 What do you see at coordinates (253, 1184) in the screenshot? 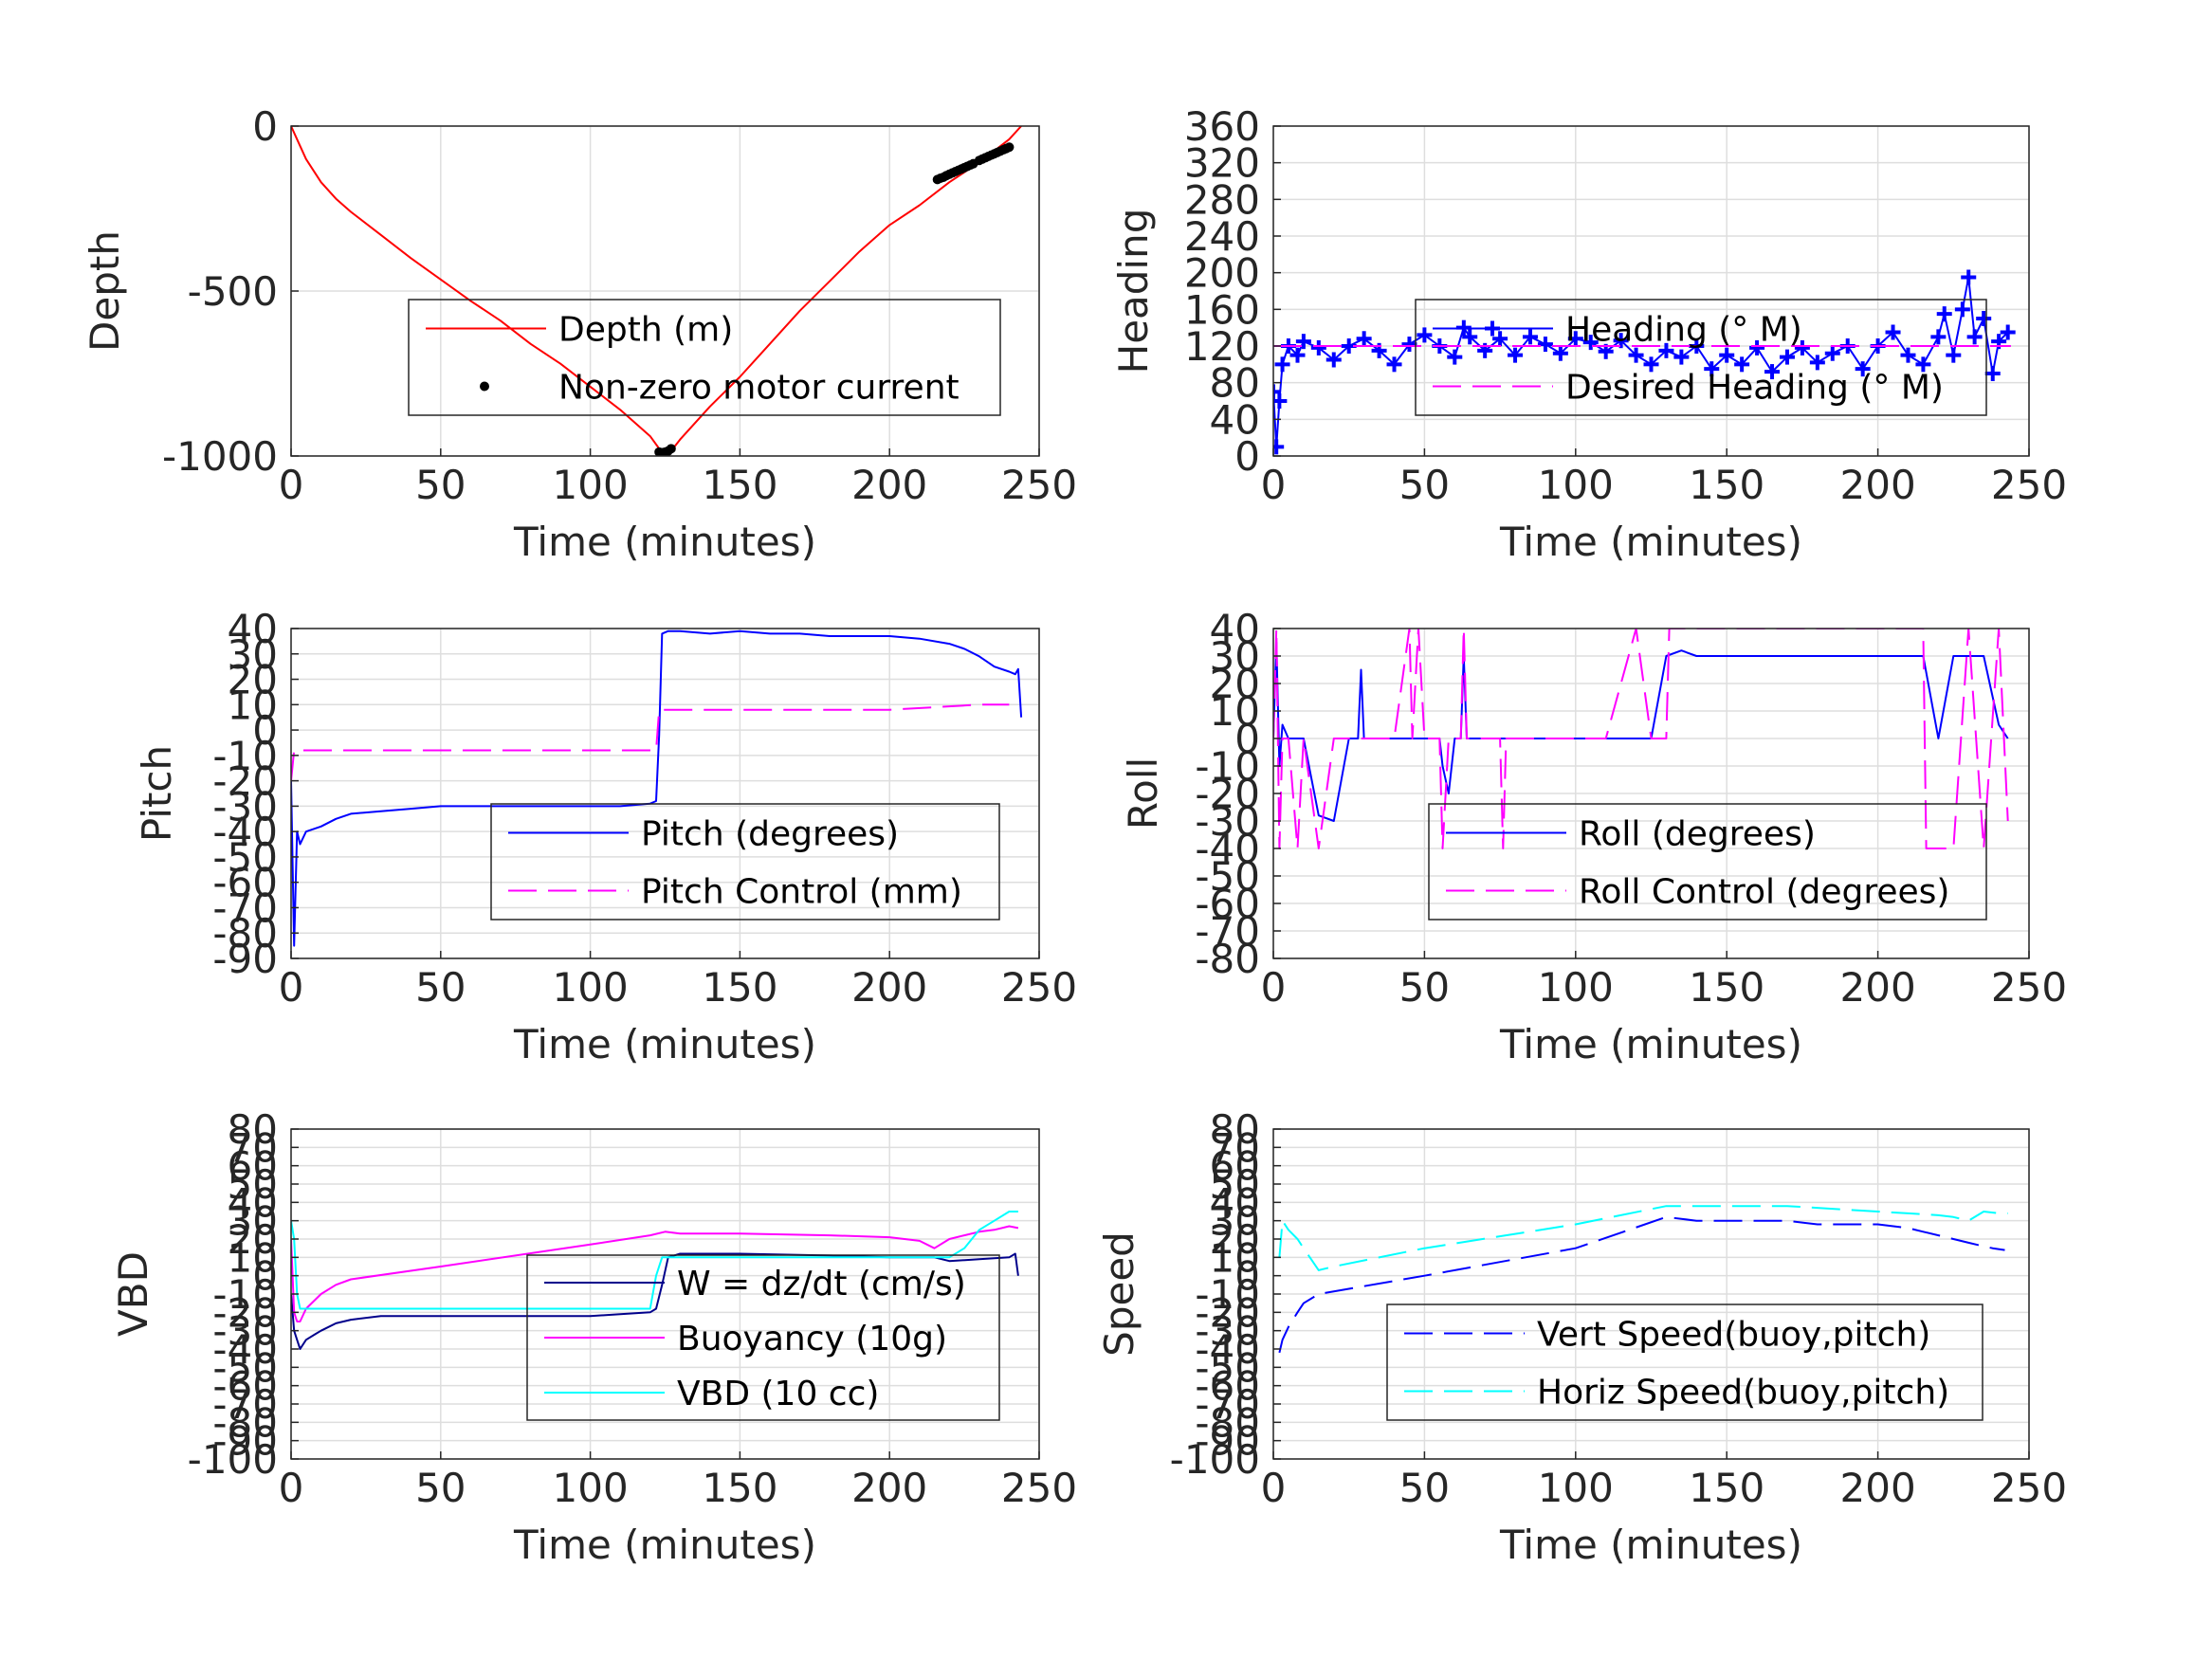
I see `y-tick-label: 50` at bounding box center [253, 1184].